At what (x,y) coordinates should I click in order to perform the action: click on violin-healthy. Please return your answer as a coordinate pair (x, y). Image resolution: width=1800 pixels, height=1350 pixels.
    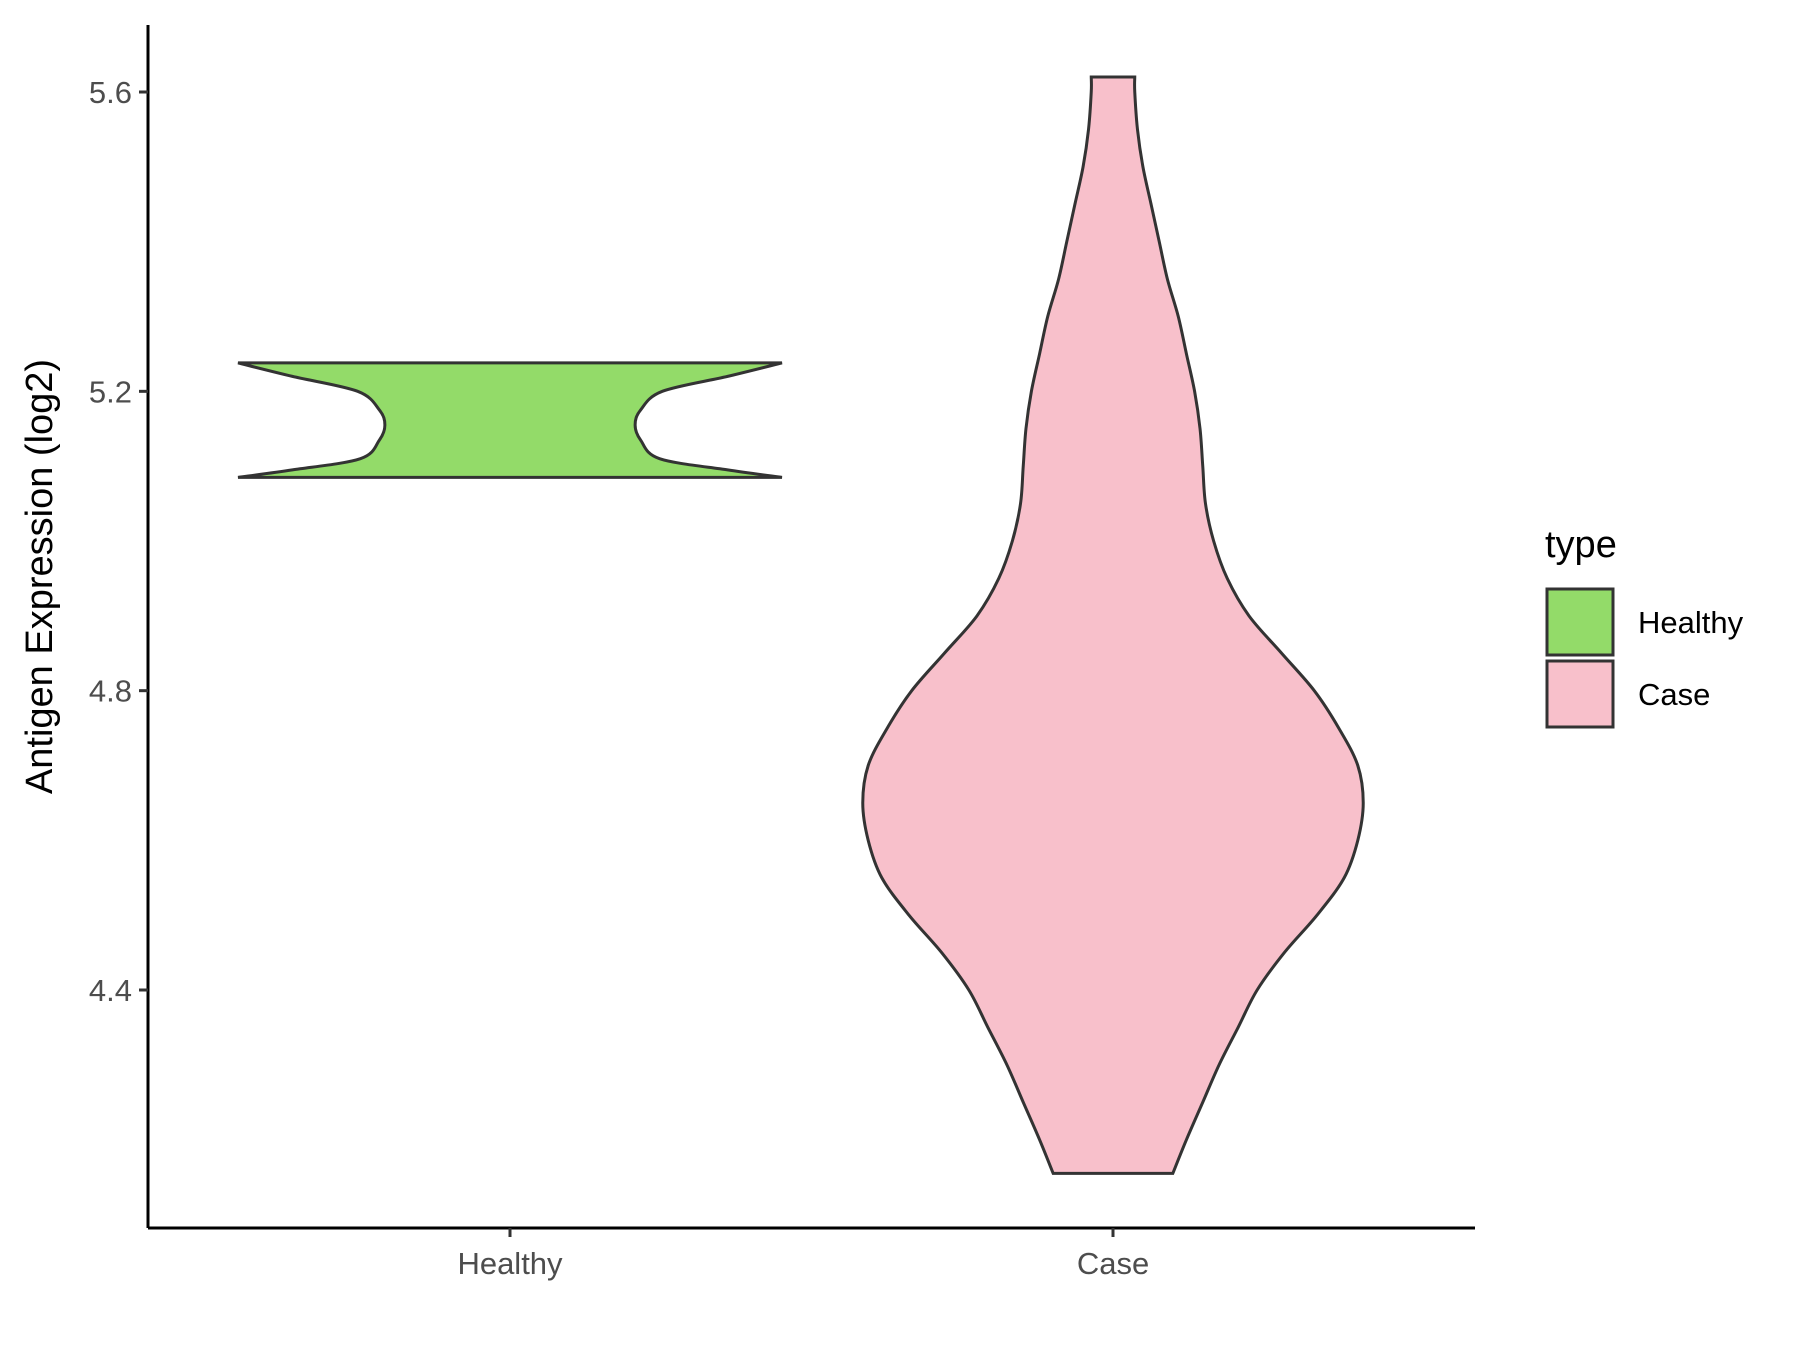
    Looking at the image, I should click on (510, 420).